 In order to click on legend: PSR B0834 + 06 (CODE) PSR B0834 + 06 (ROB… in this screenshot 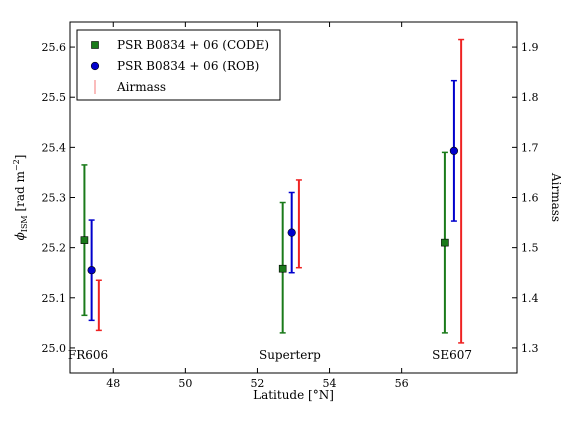, I will do `click(178, 65)`.